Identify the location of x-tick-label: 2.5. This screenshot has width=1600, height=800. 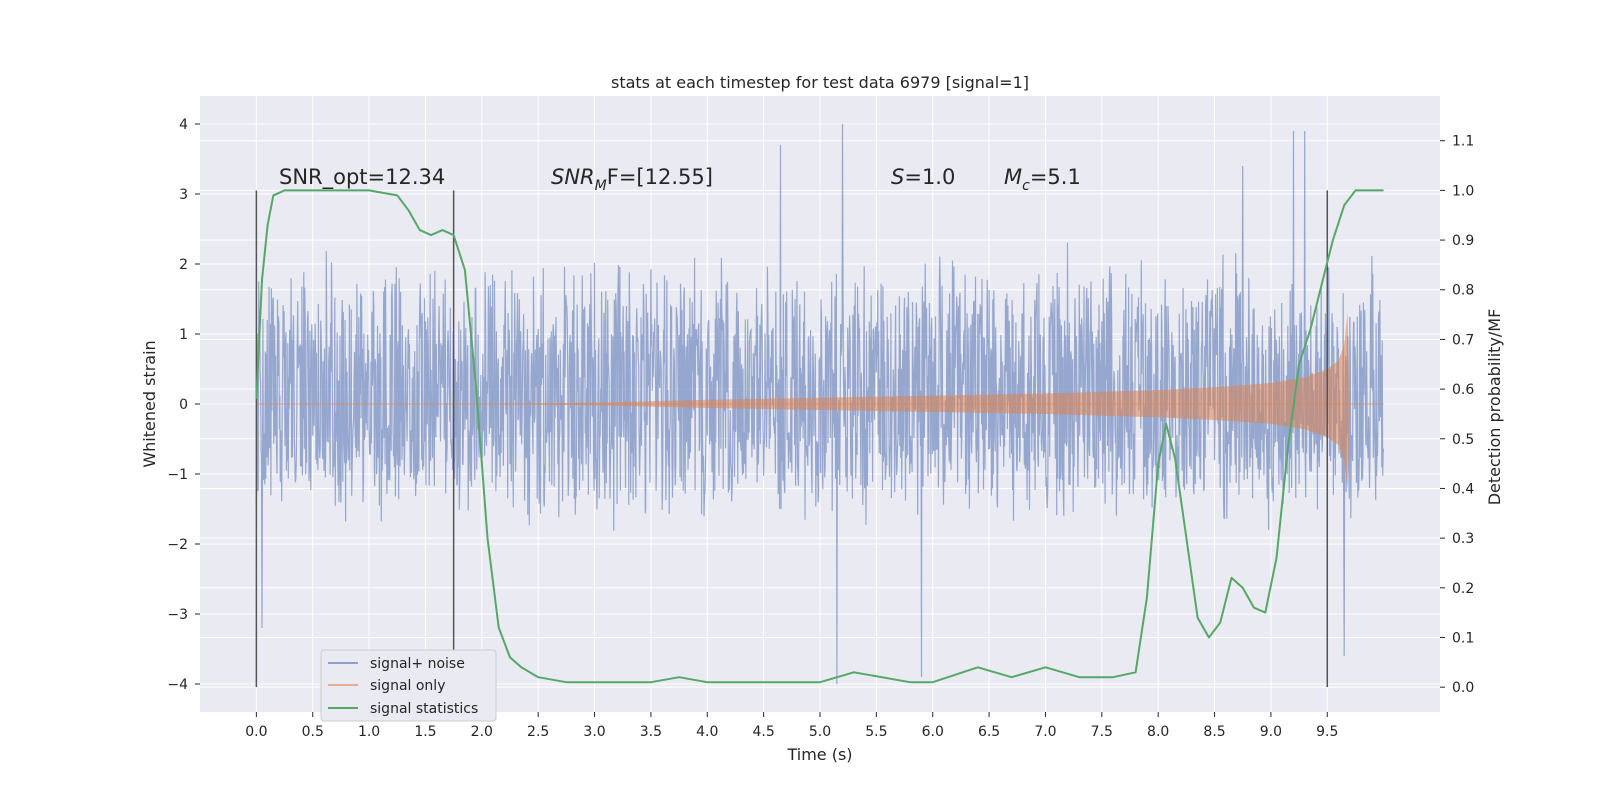
(538, 732).